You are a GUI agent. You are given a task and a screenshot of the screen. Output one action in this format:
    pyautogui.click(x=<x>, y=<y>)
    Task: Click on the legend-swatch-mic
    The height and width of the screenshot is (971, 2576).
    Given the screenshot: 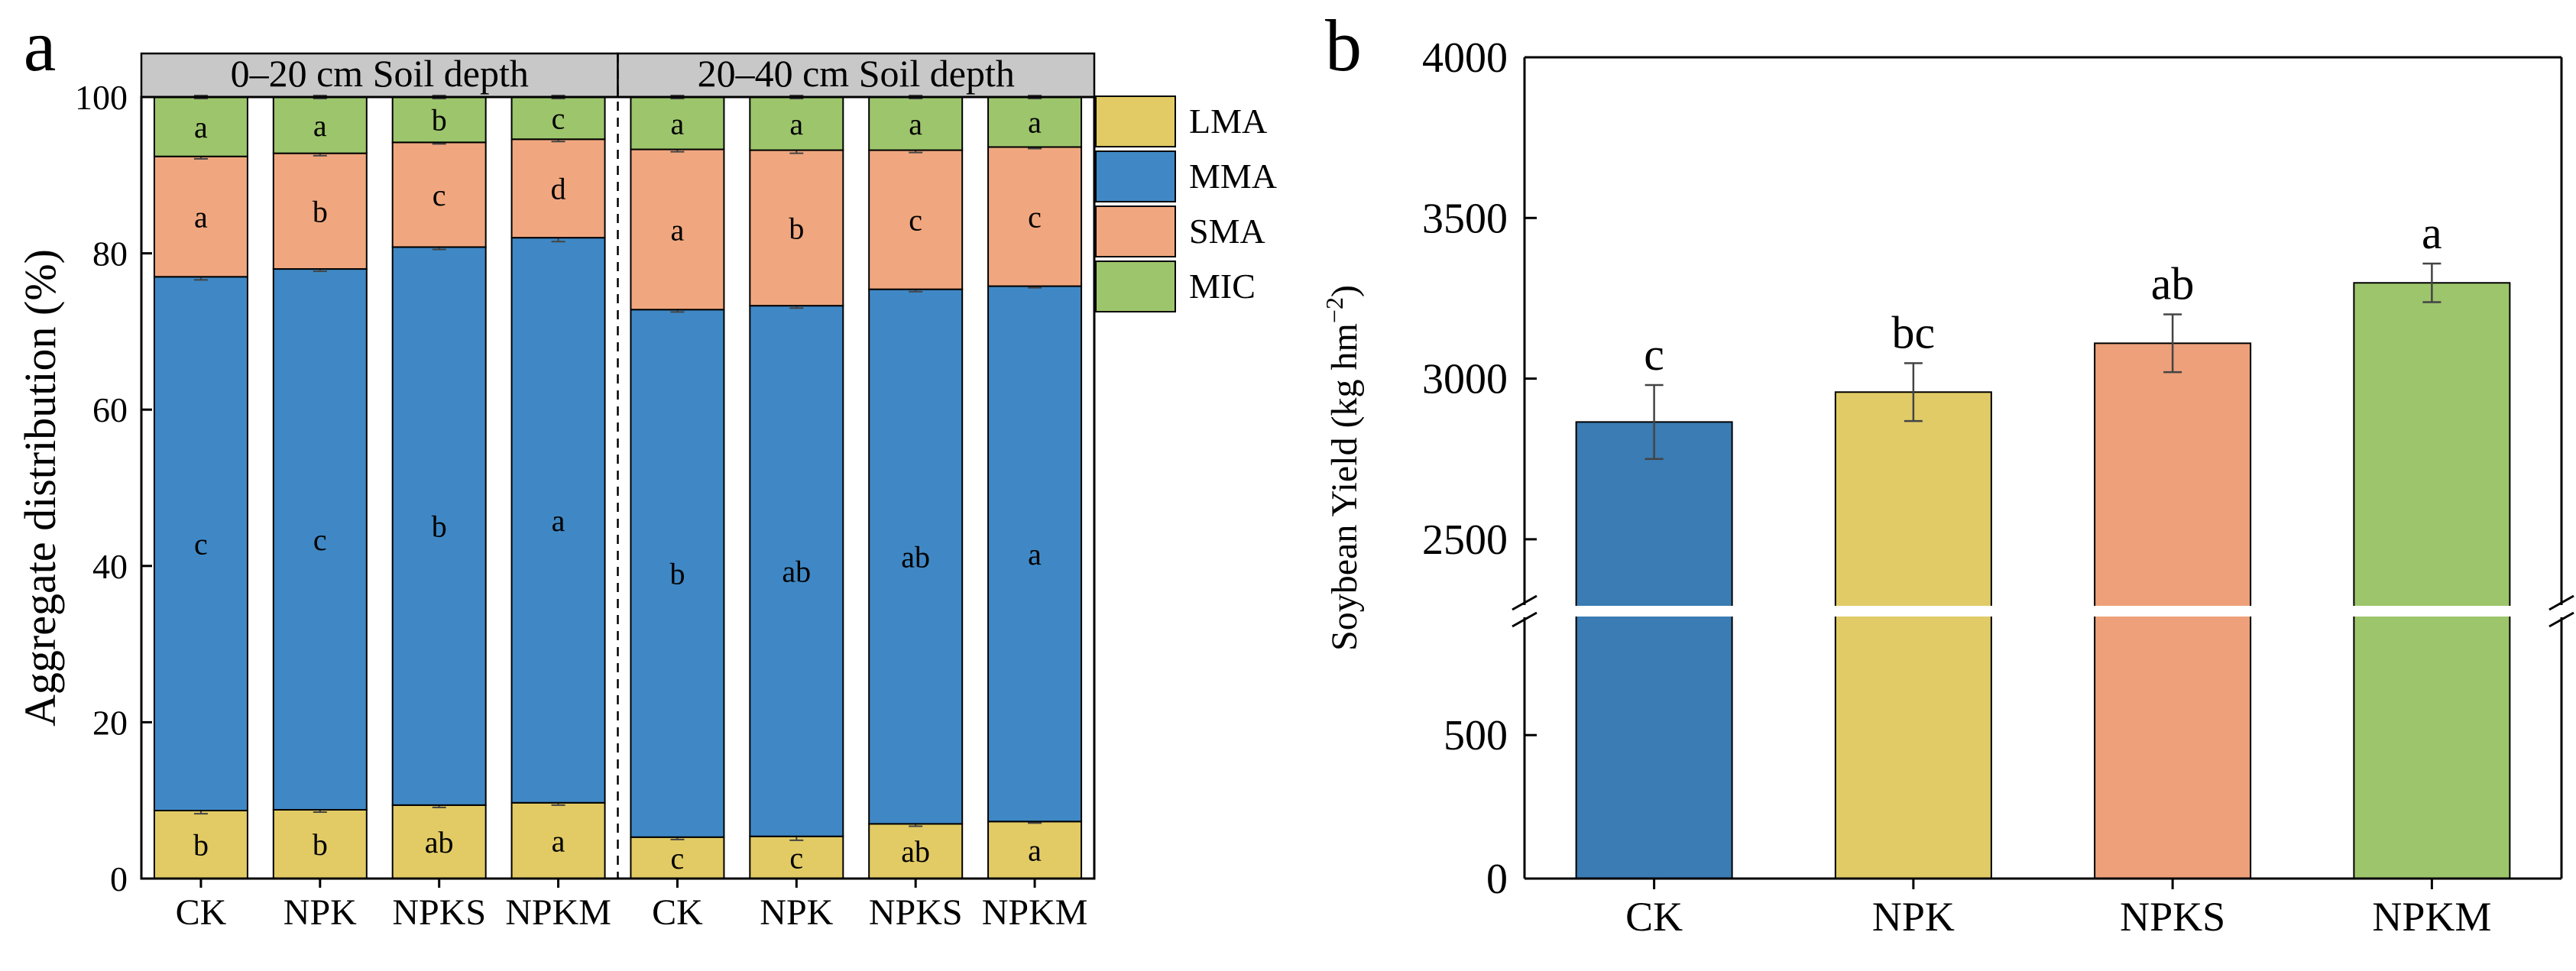 What is the action you would take?
    pyautogui.click(x=1135, y=286)
    